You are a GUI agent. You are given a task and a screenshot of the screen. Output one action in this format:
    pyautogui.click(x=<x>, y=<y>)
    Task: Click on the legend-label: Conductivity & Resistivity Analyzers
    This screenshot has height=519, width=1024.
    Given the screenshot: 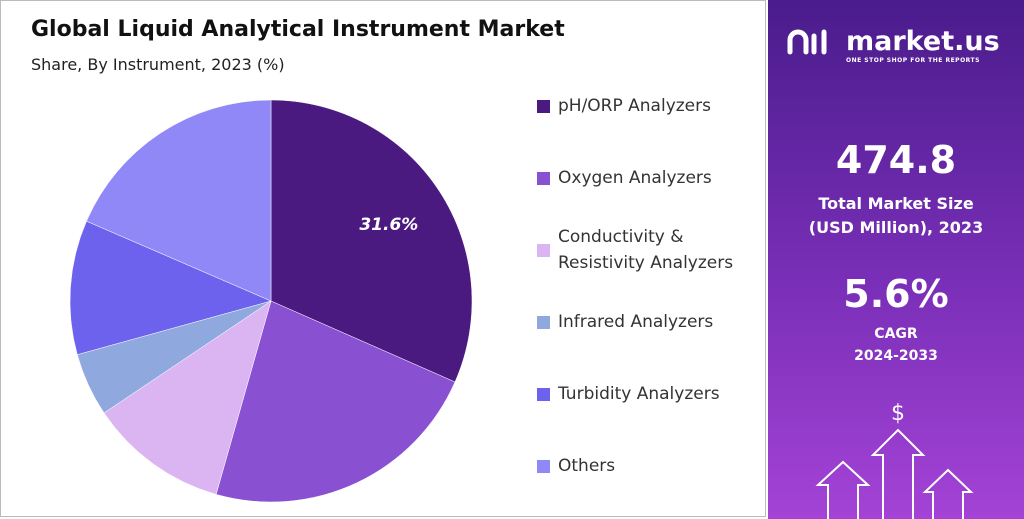 What is the action you would take?
    pyautogui.click(x=646, y=250)
    